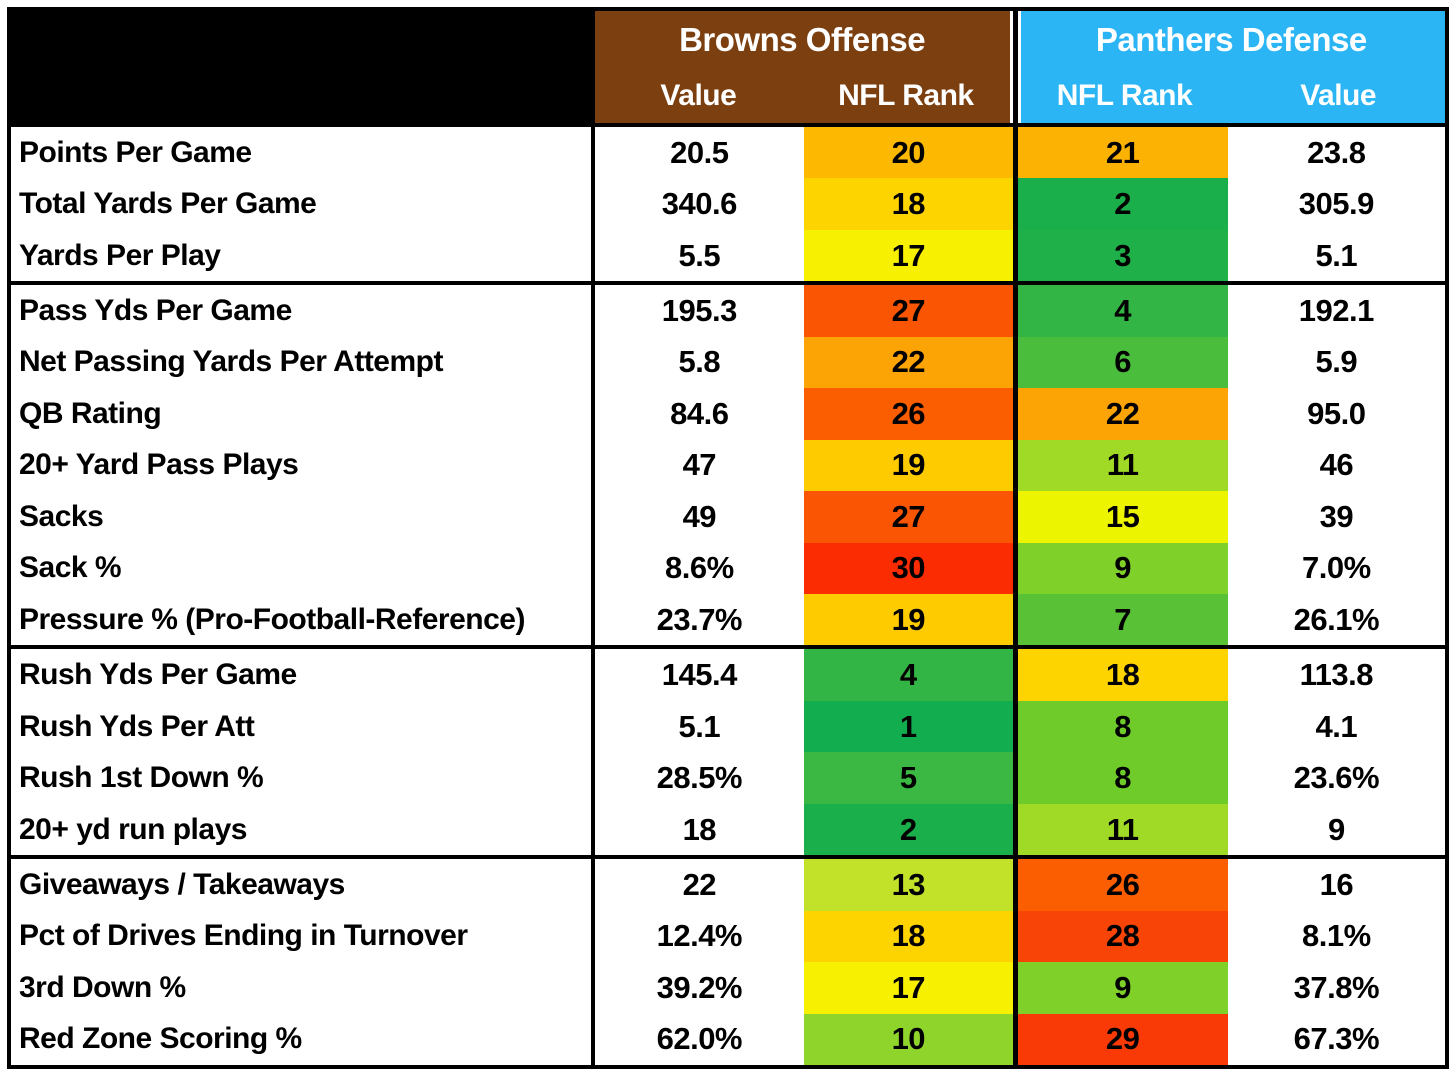 The width and height of the screenshot is (1456, 1076). Describe the element at coordinates (1120, 619) in the screenshot. I see `panthers-rank-cell: 7` at that location.